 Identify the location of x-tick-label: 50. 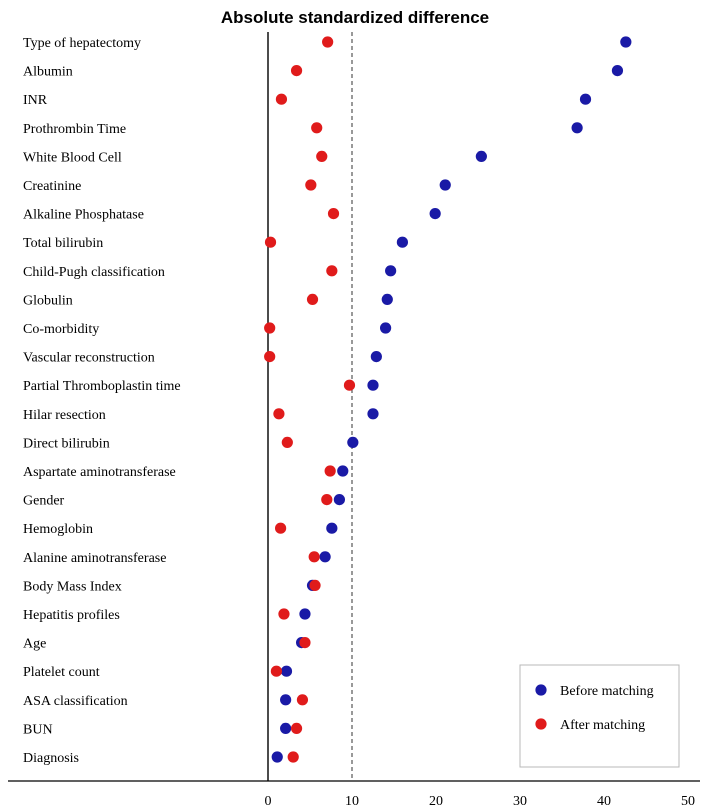
(688, 801).